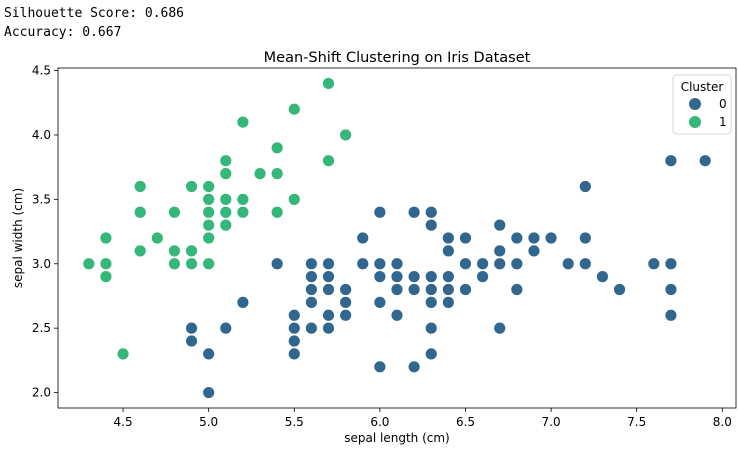  I want to click on y-tick-label: 4.5, so click(41, 71).